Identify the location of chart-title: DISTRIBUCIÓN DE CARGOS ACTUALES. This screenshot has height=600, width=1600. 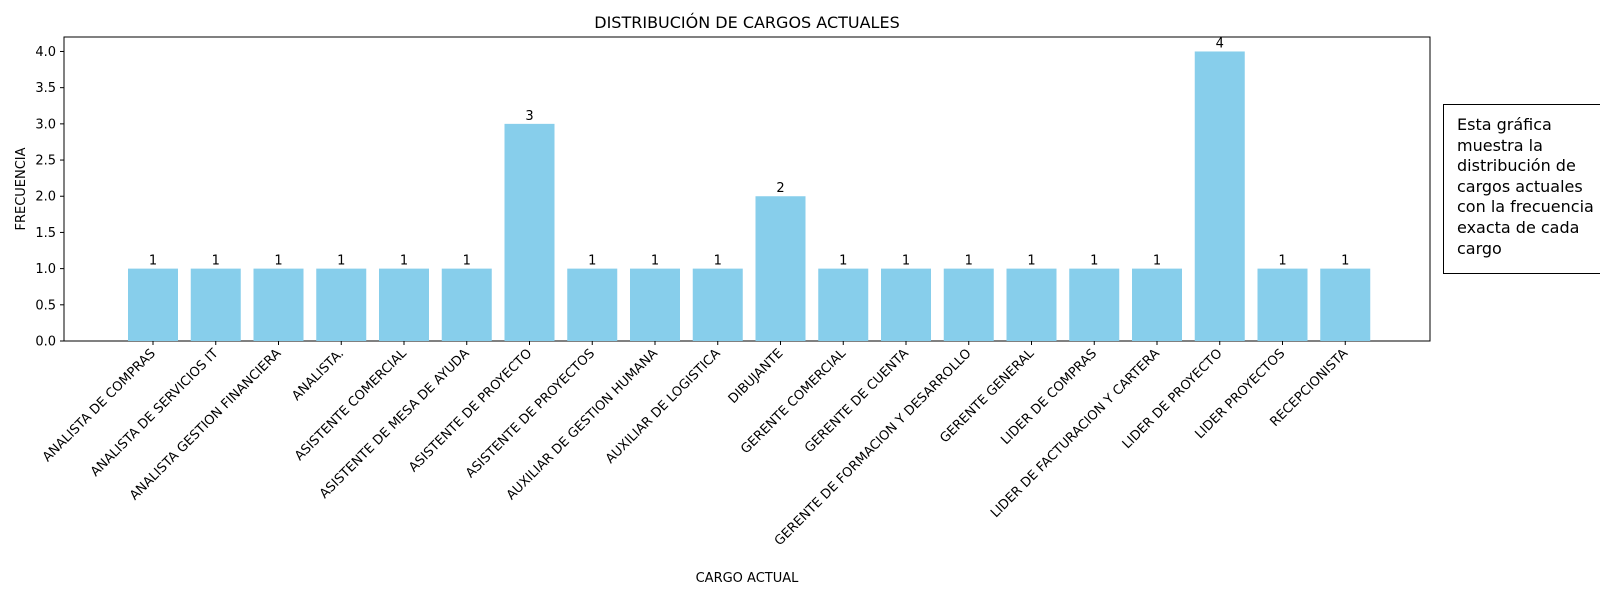
(746, 22).